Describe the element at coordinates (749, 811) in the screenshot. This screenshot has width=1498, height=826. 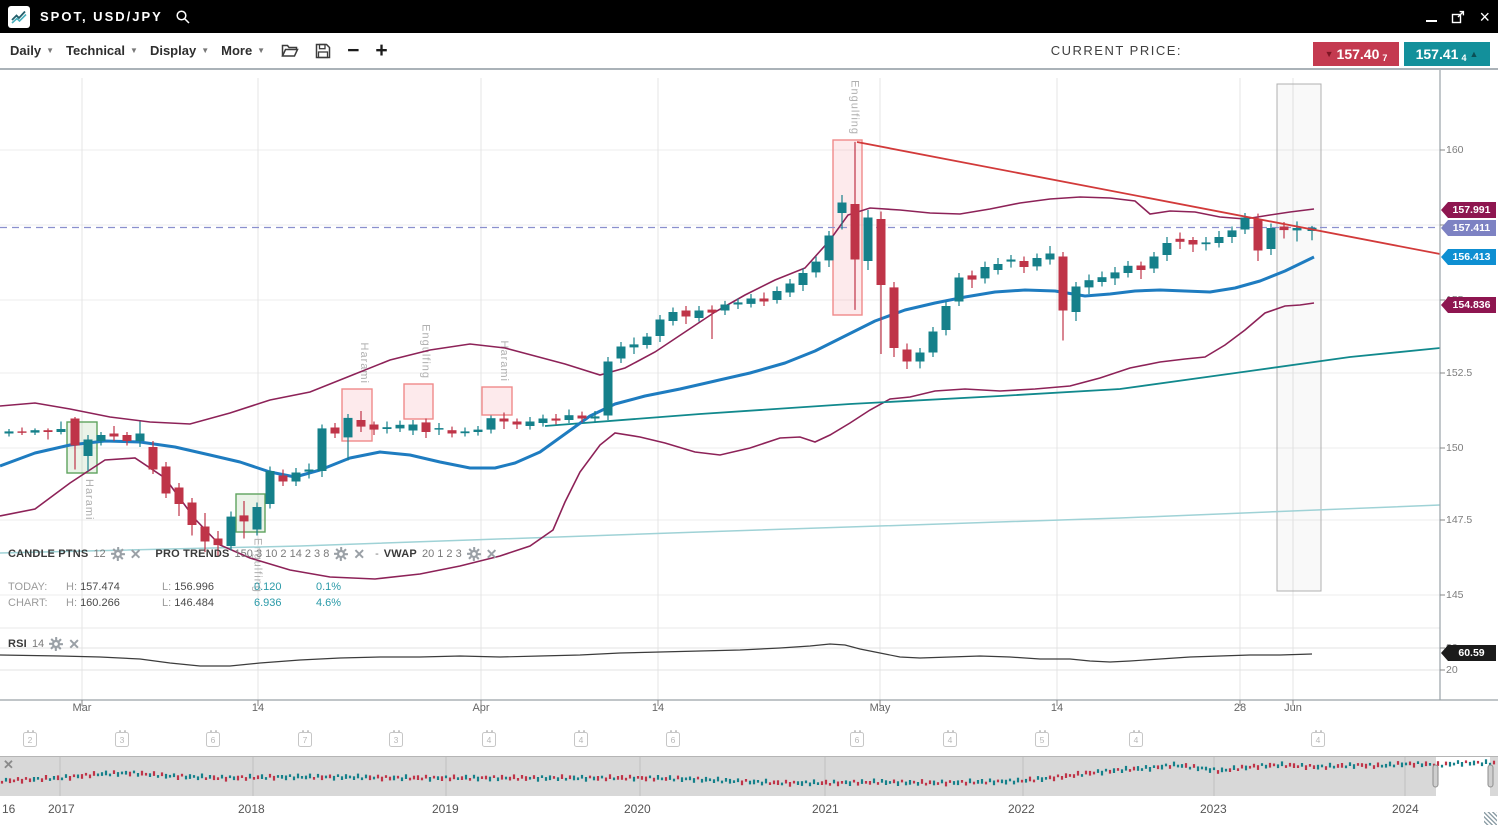
I see `year-axis: 16 2017 2018 2019 2020 2021 2022 2023 2024` at that location.